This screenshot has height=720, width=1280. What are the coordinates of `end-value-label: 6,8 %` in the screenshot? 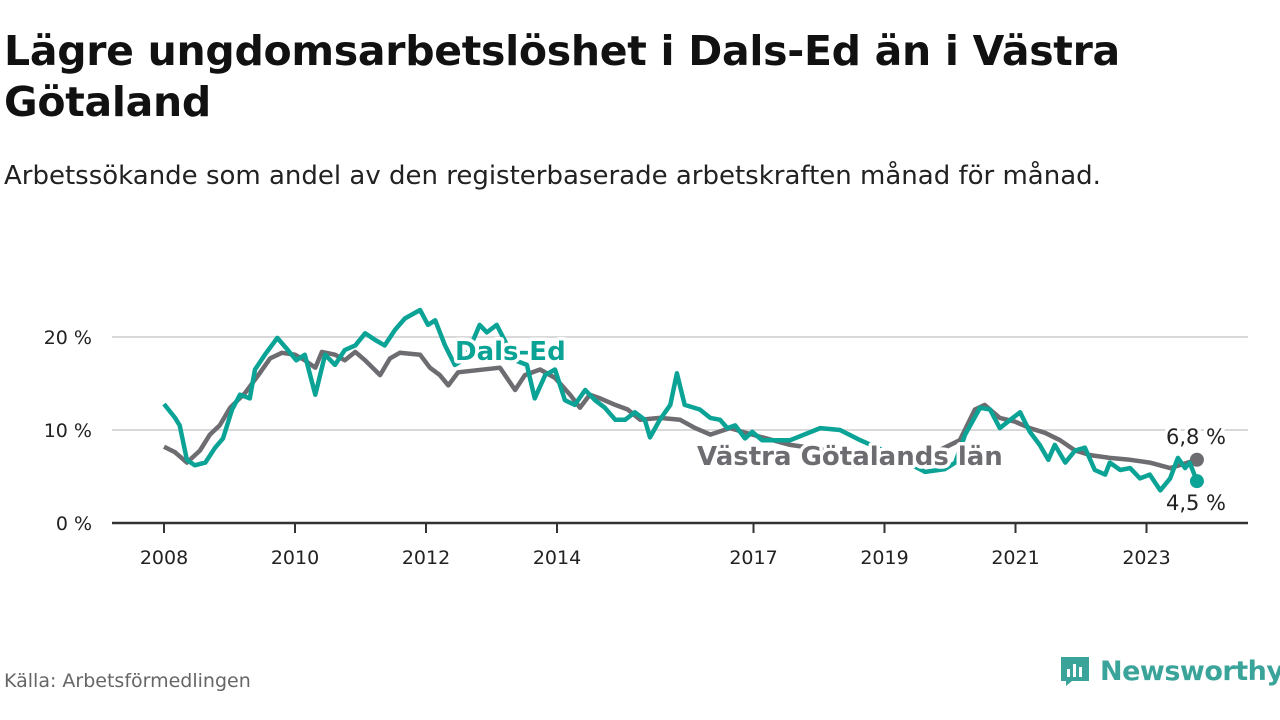 It's located at (1196, 437).